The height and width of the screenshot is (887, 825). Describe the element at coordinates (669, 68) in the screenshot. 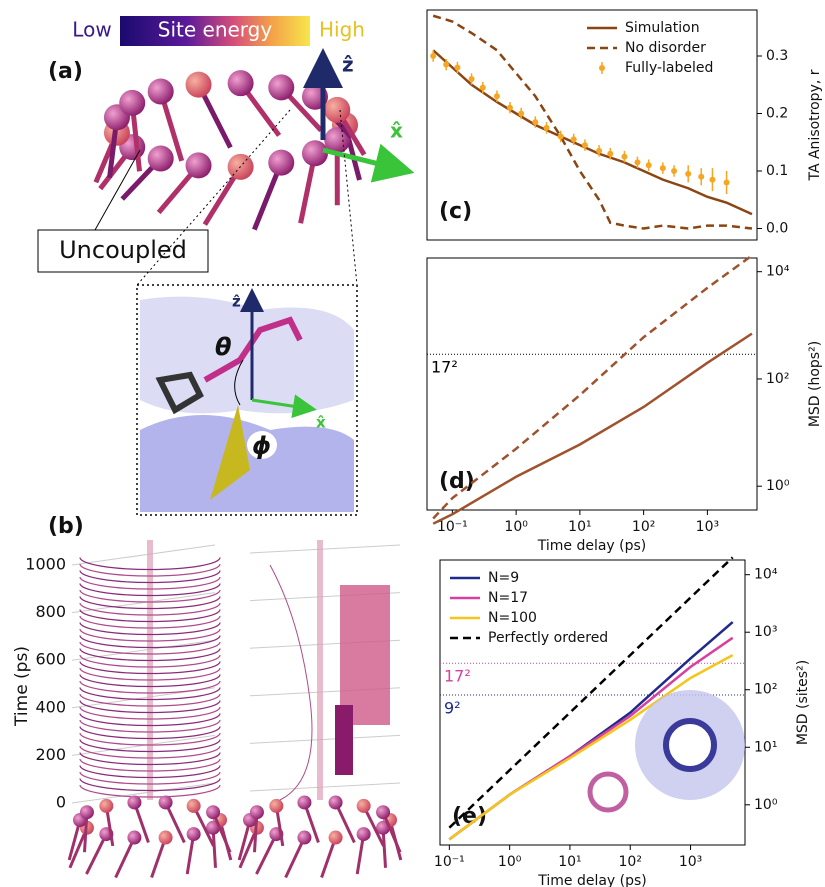

I see `legend-label: Fully-labeled` at that location.